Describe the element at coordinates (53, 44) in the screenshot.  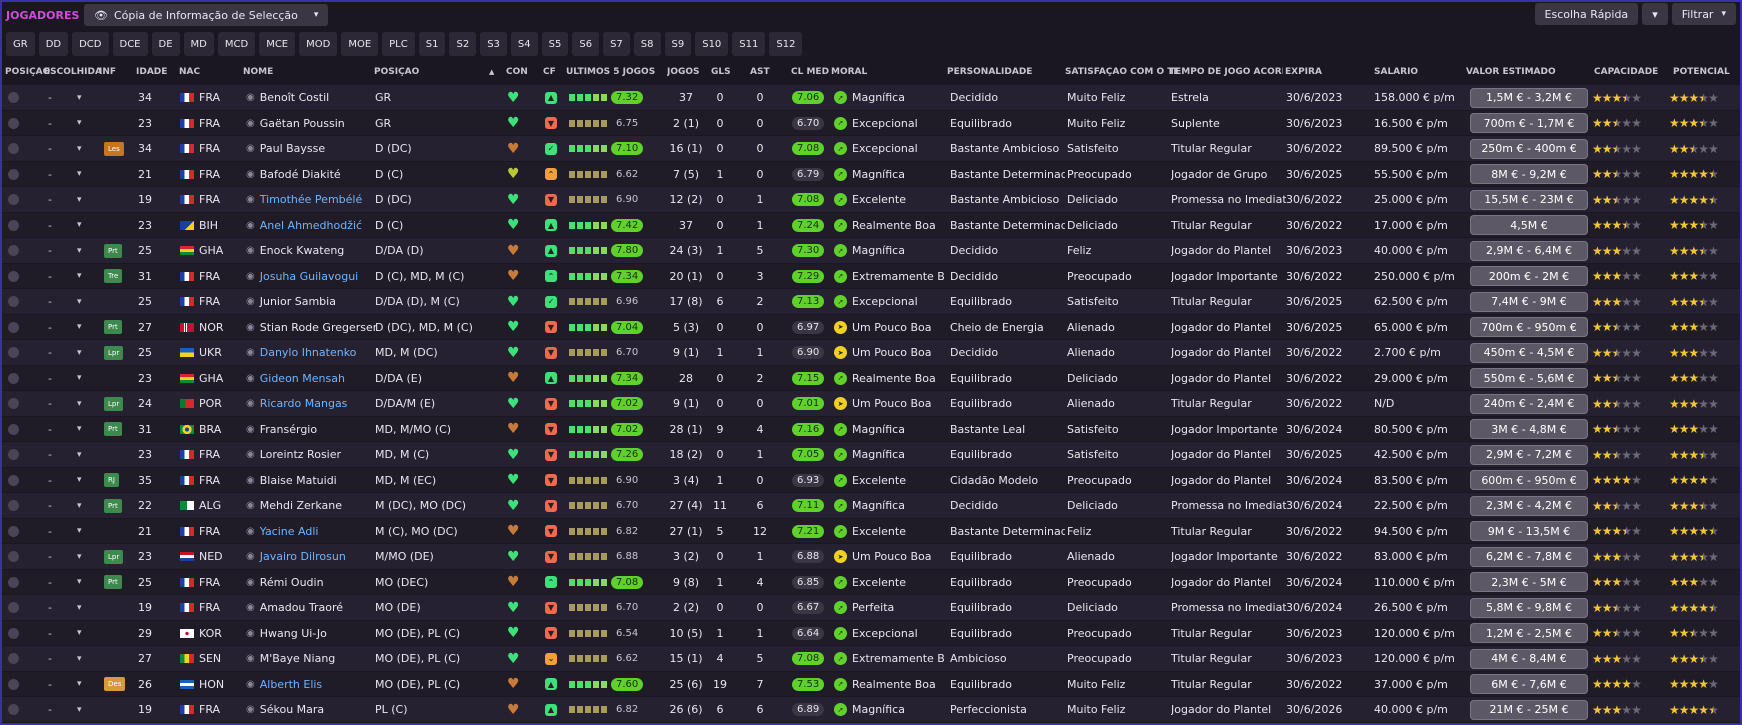
I see `tab-dd: DD` at that location.